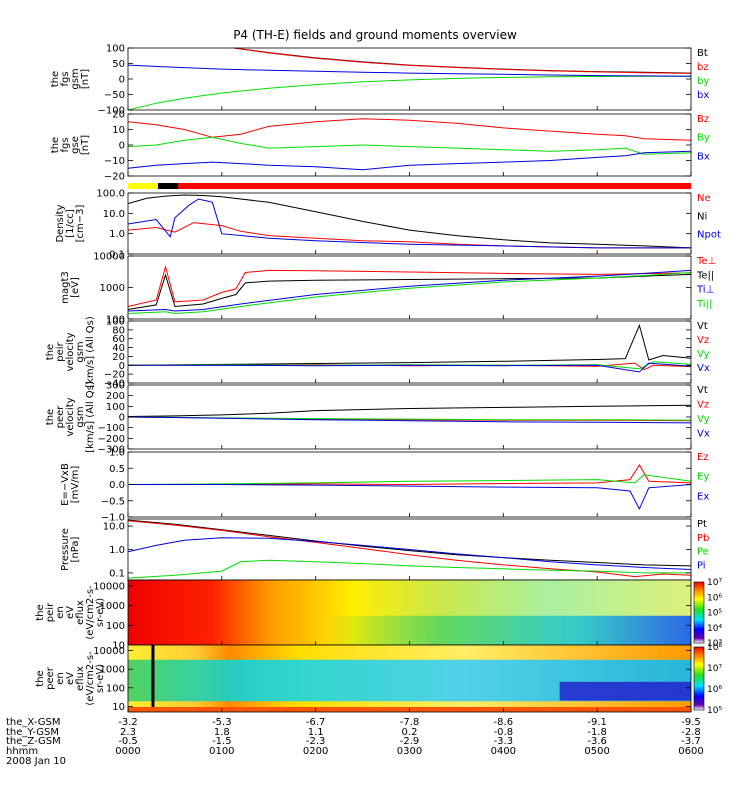  I want to click on legend-entry: by, so click(703, 81).